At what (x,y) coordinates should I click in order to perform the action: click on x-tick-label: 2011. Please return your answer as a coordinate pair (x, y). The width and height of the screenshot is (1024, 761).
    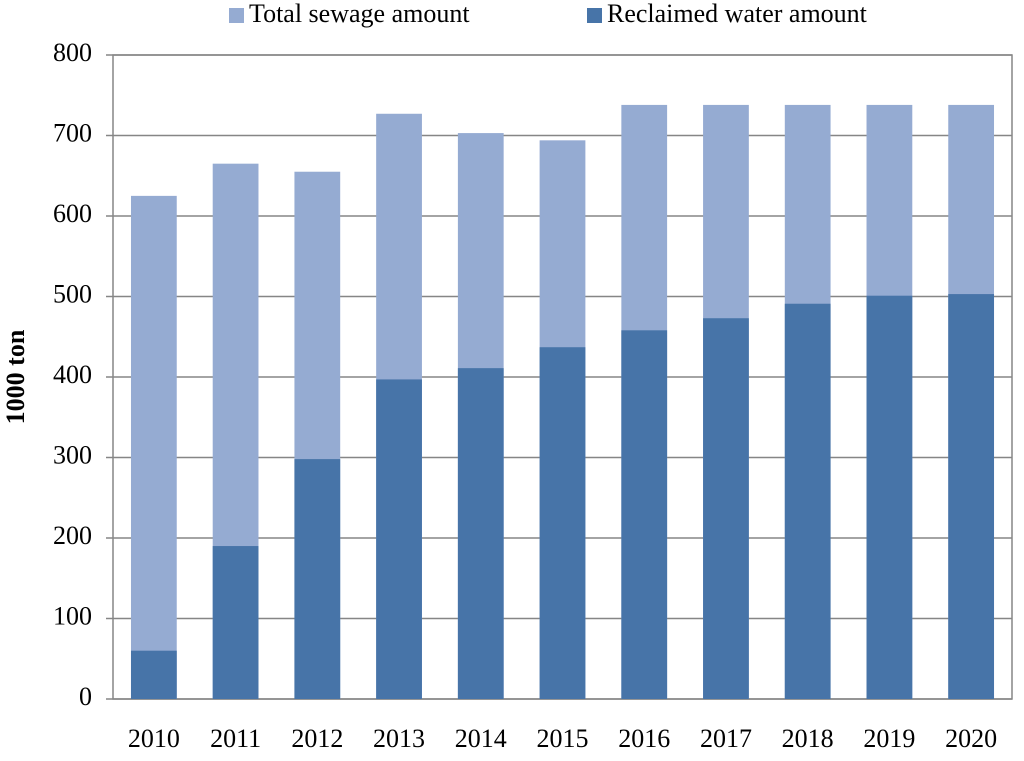
    Looking at the image, I should click on (235, 738).